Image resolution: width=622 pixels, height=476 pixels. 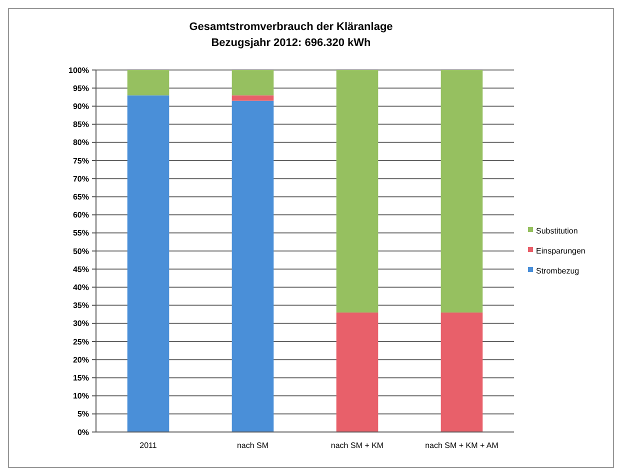 What do you see at coordinates (80, 215) in the screenshot?
I see `y-tick-label: 60%` at bounding box center [80, 215].